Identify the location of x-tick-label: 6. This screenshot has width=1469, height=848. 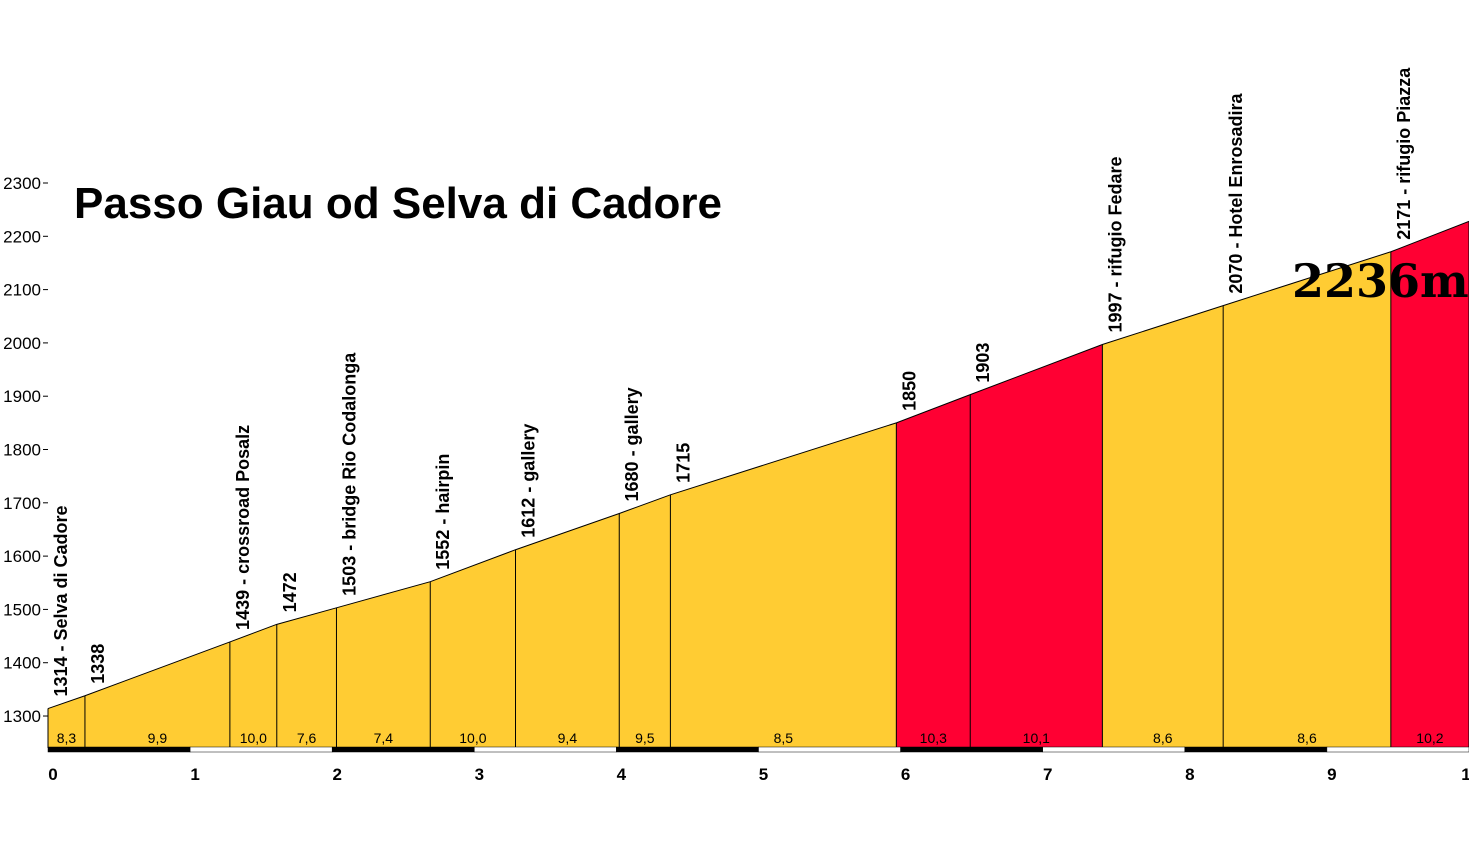
(905, 774).